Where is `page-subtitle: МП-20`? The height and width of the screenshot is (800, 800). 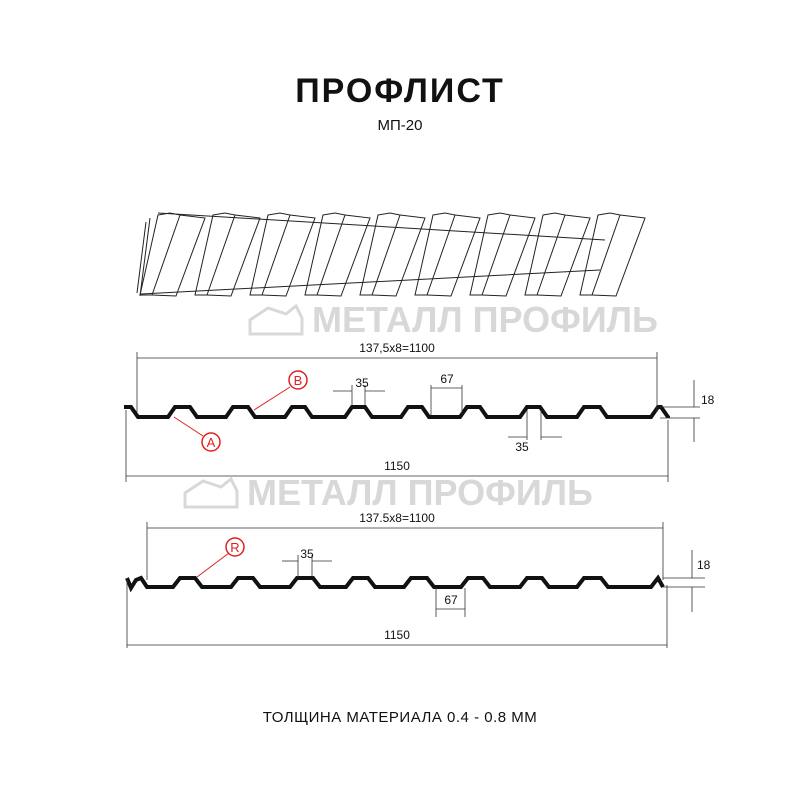
page-subtitle: МП-20 is located at coordinates (400, 125).